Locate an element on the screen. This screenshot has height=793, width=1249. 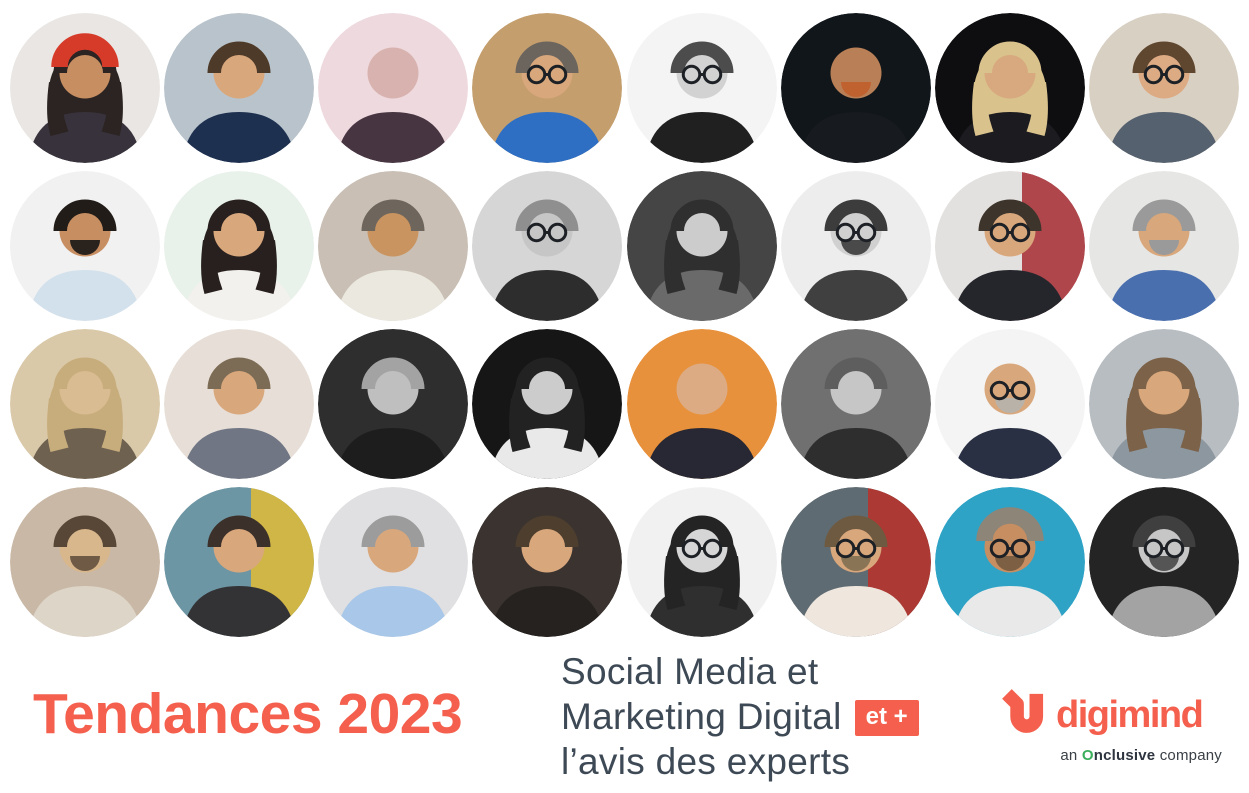
digimind-wordmark: digimind is located at coordinates (1130, 714).